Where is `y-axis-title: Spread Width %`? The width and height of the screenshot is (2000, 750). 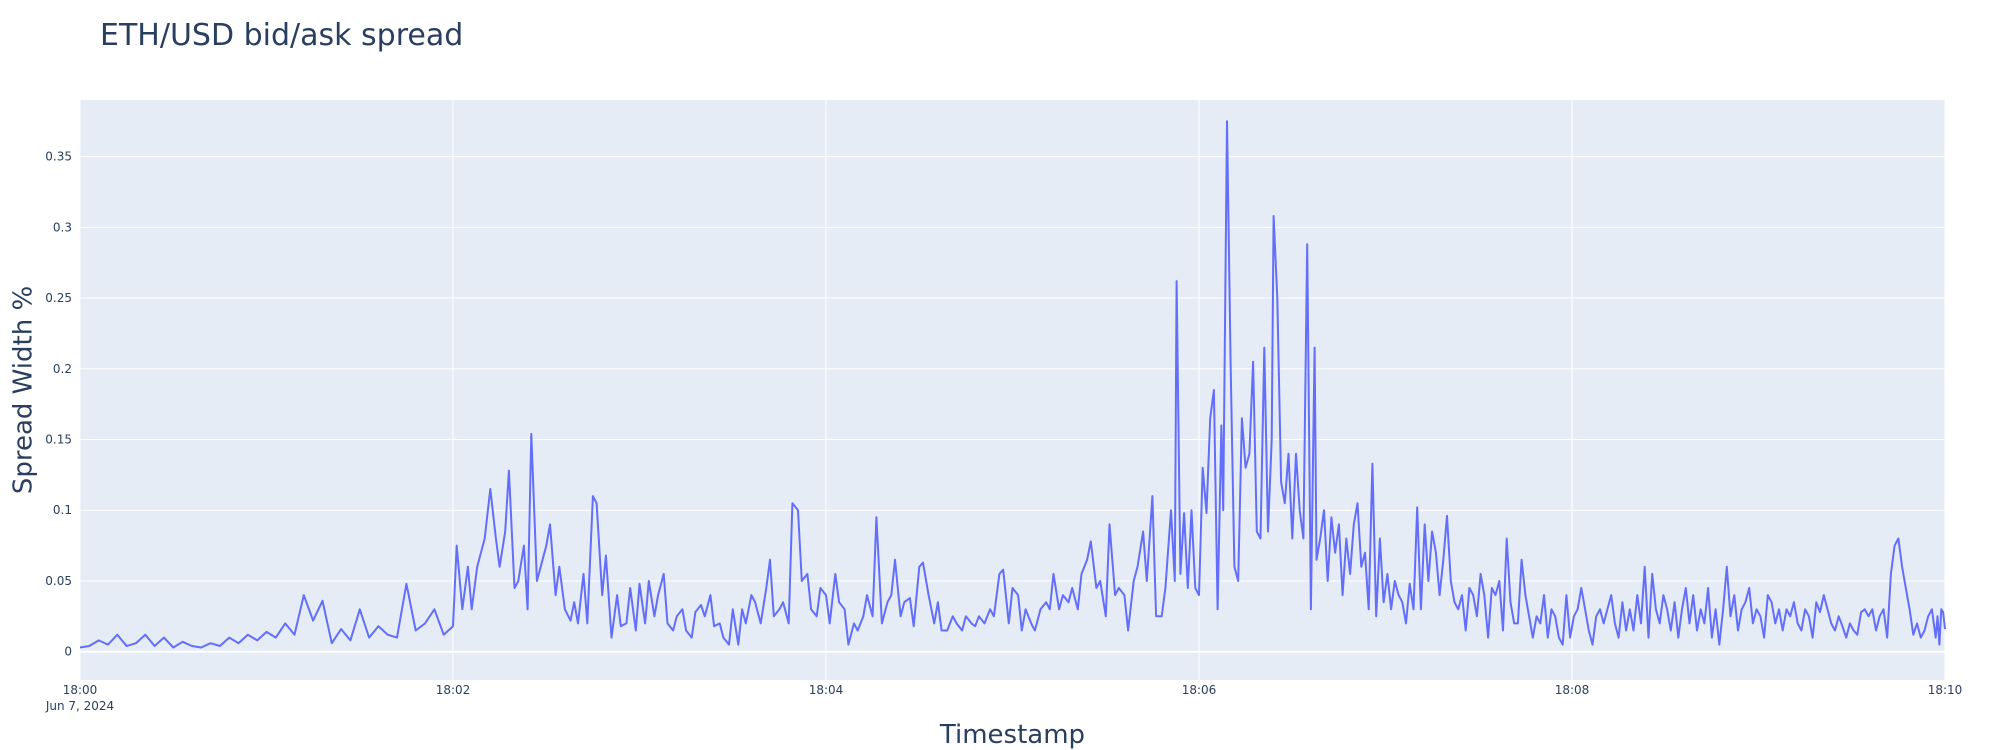 y-axis-title: Spread Width % is located at coordinates (24, 390).